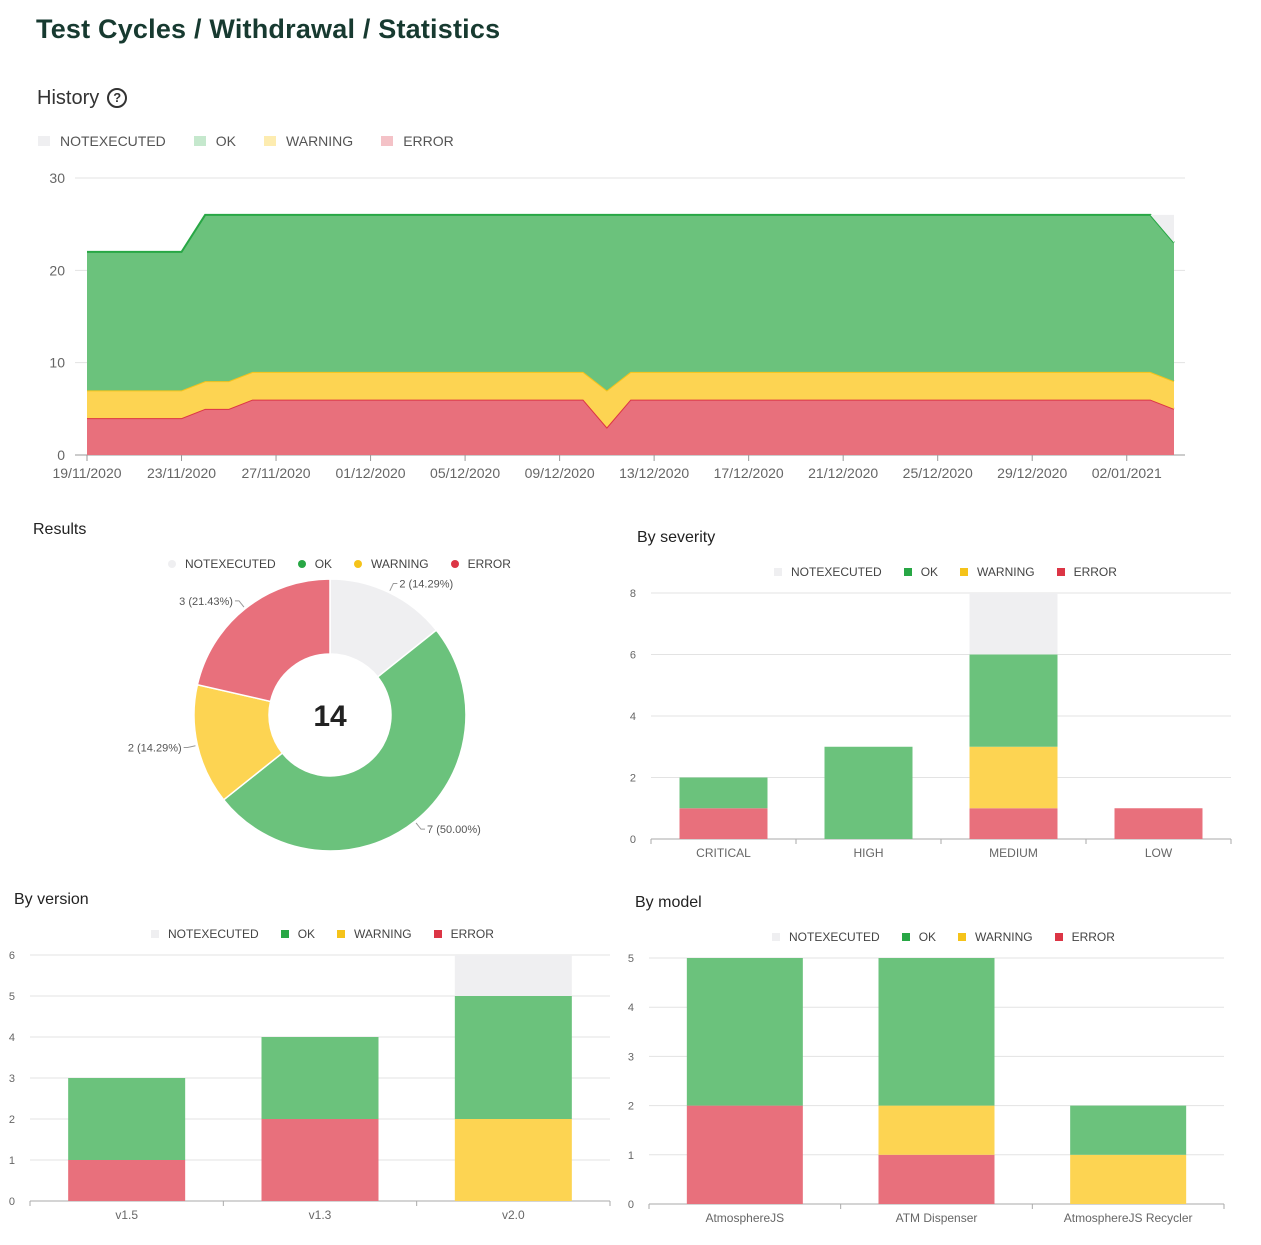  Describe the element at coordinates (320, 1215) in the screenshot. I see `x-tick-label: v1.3` at that location.